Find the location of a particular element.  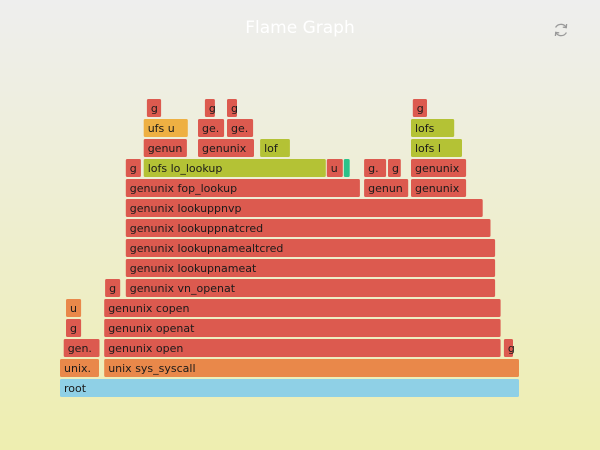

flame-frame: ufs u is located at coordinates (165, 128).